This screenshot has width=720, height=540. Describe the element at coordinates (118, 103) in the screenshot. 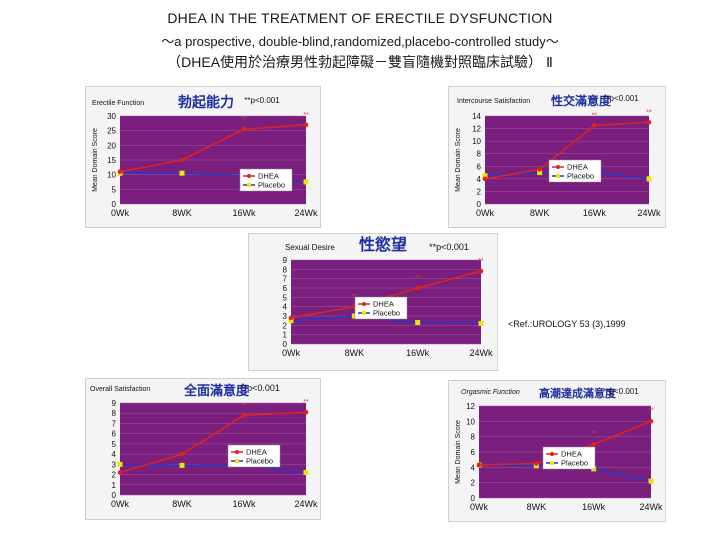

I see `chart-title: Erectile Function` at that location.